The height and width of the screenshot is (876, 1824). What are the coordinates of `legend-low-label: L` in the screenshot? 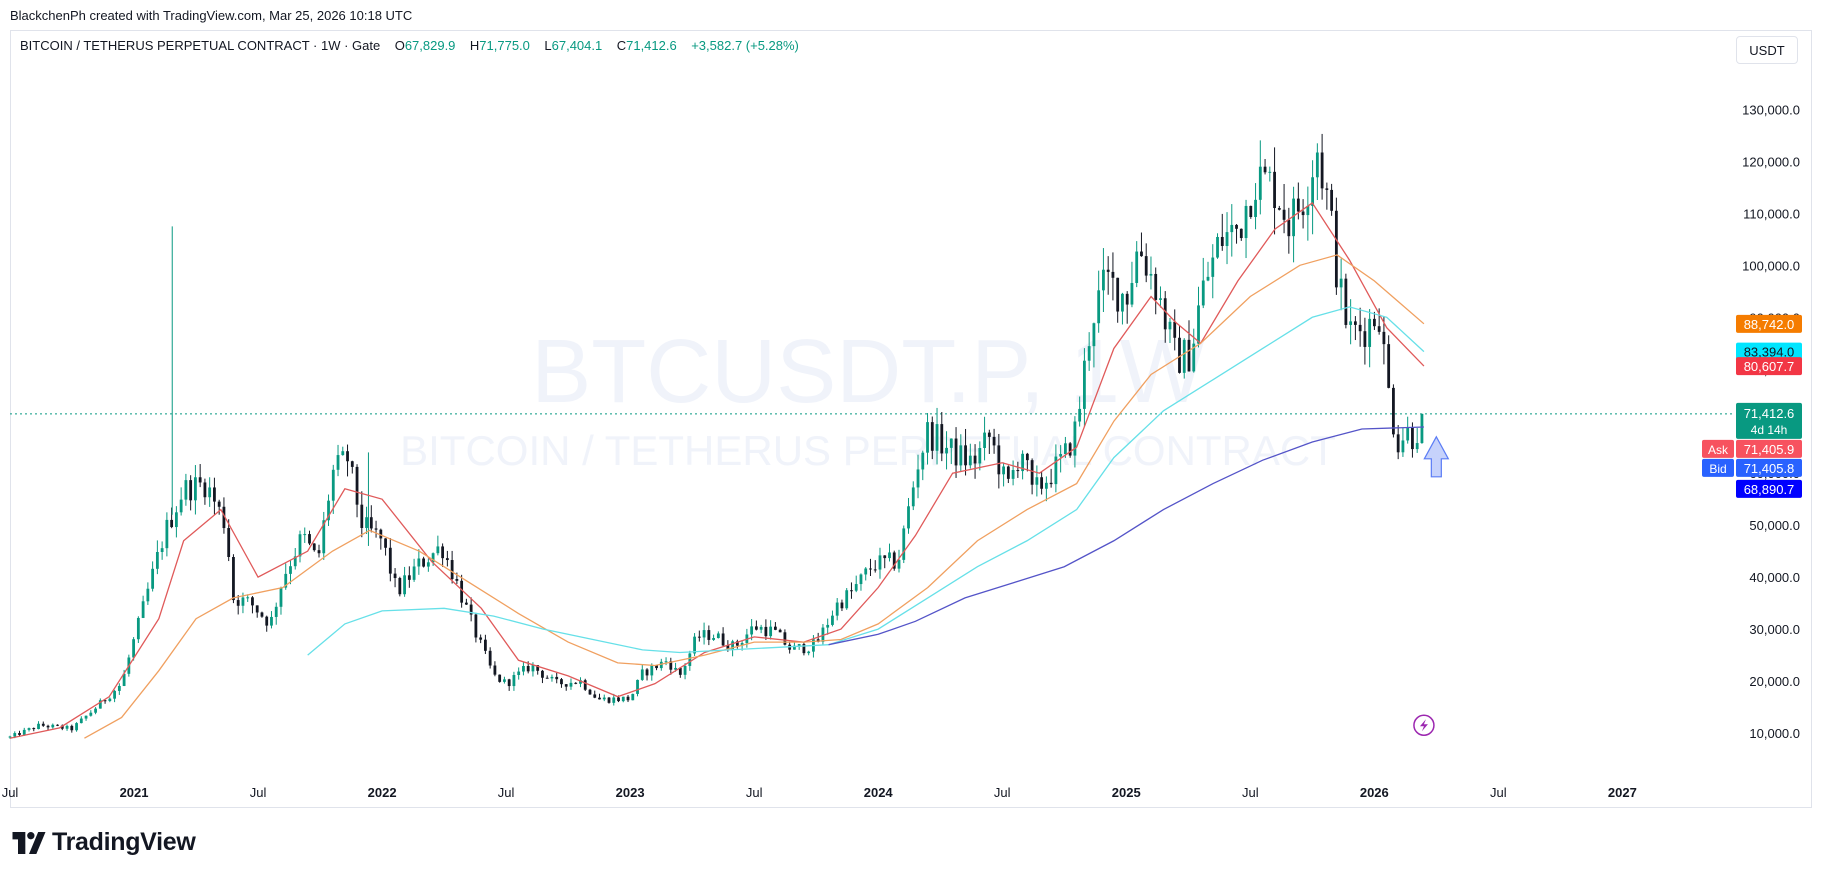 It's located at (548, 45).